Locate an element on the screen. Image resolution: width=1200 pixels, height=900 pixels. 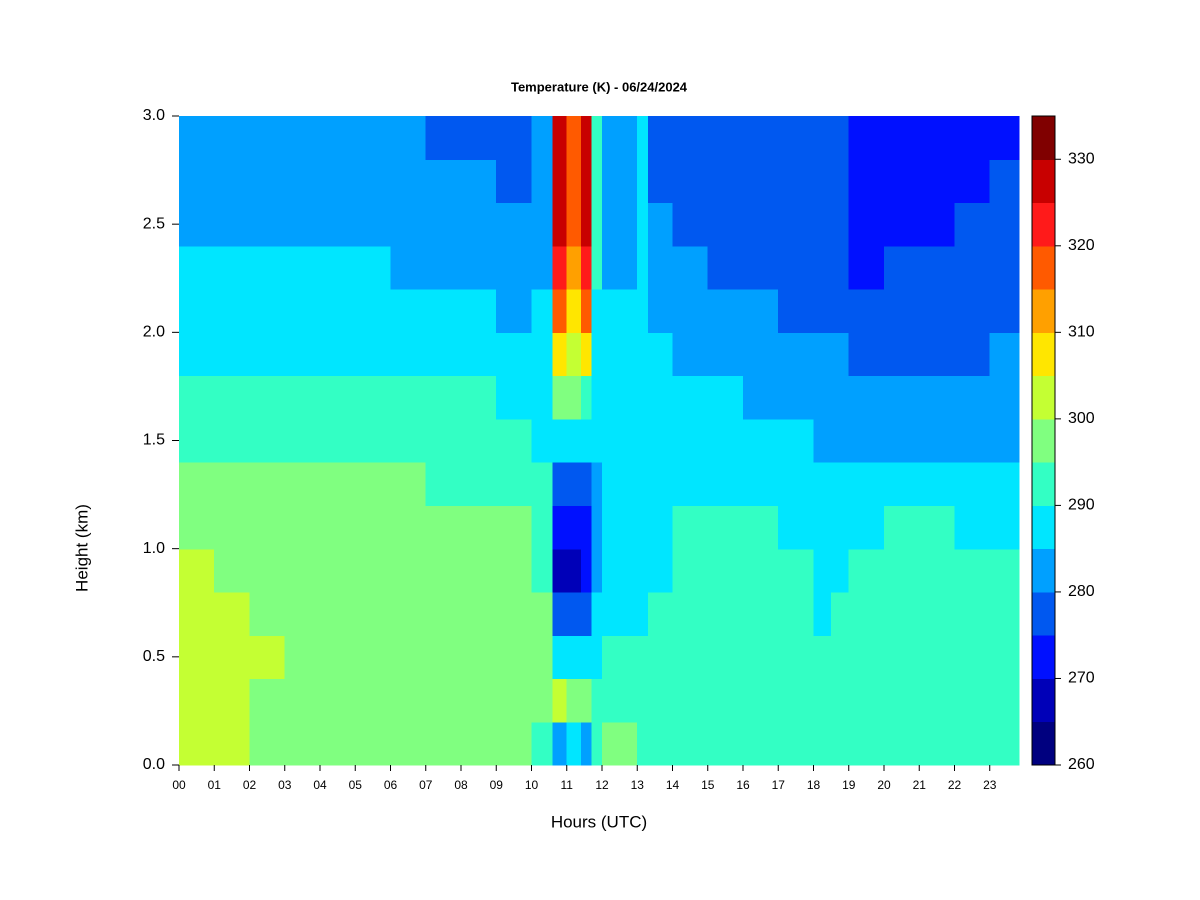
x-tick-label: 05 is located at coordinates (356, 785).